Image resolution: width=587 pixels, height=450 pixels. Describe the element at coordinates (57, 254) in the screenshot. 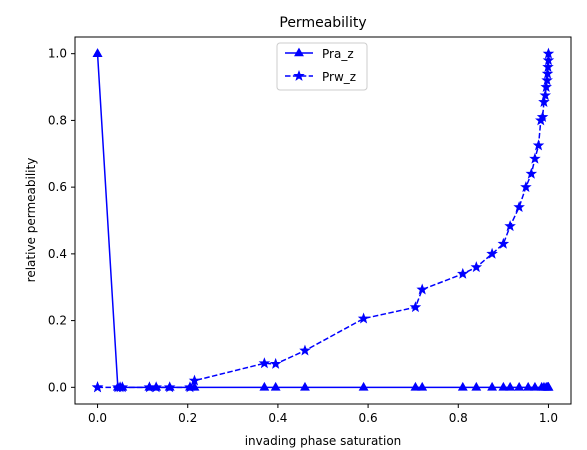

I see `y-tick-label: 0.4` at that location.